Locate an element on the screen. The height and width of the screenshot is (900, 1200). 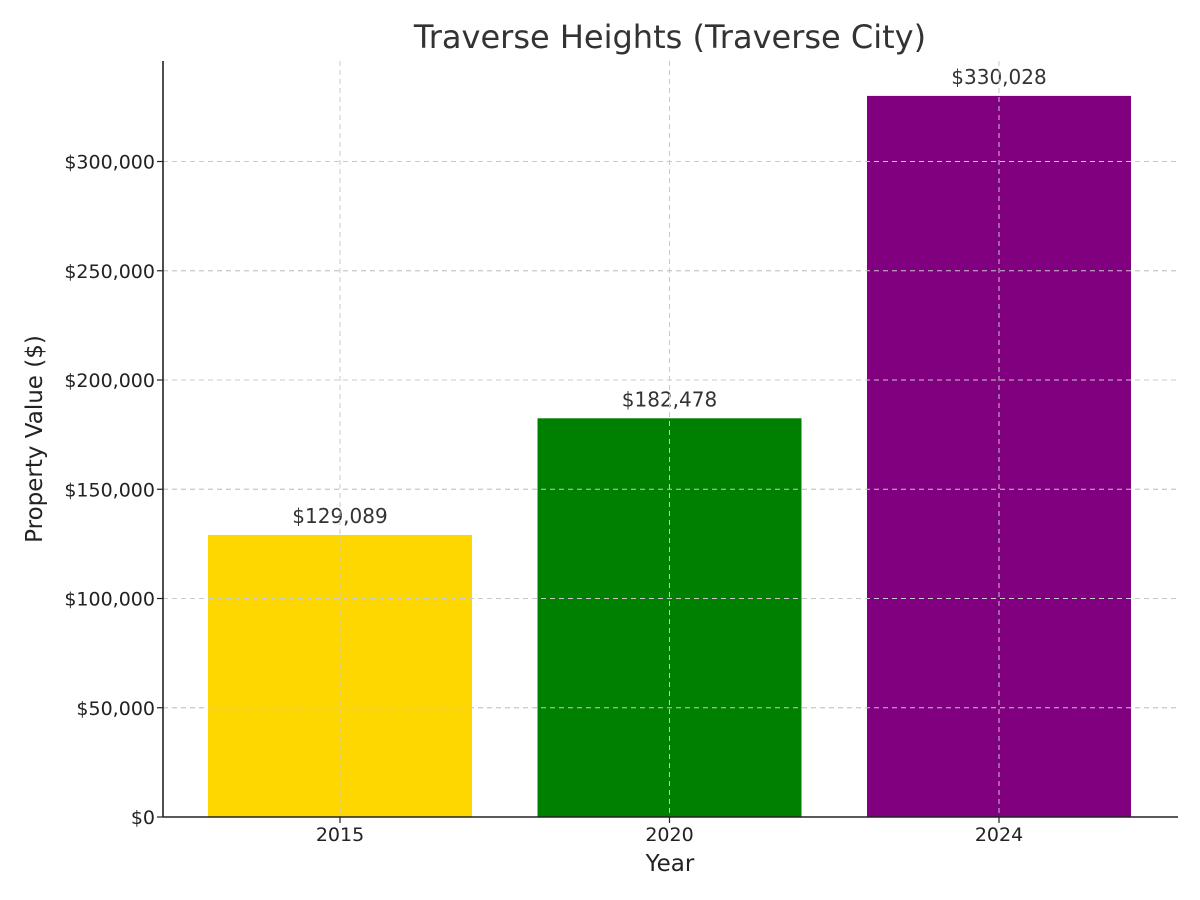
y-tick-label: $0 is located at coordinates (143, 818).